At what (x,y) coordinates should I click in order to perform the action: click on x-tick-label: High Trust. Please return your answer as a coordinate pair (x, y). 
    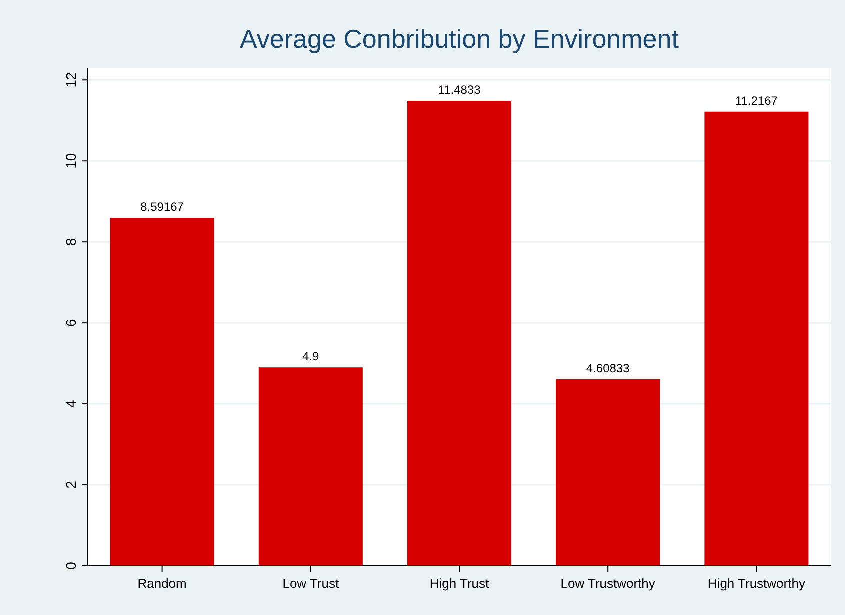
    Looking at the image, I should click on (460, 583).